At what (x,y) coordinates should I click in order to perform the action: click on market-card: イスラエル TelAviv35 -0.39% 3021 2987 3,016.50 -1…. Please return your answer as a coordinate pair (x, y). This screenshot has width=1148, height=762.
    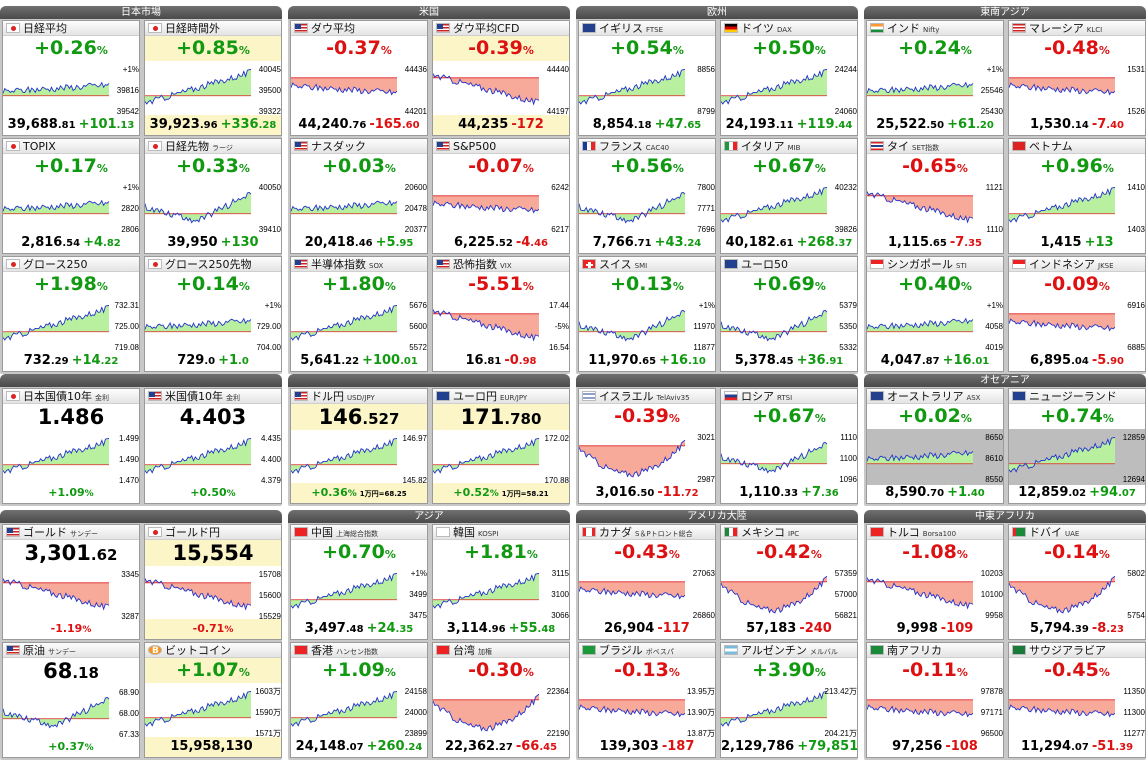
    Looking at the image, I should click on (647, 446).